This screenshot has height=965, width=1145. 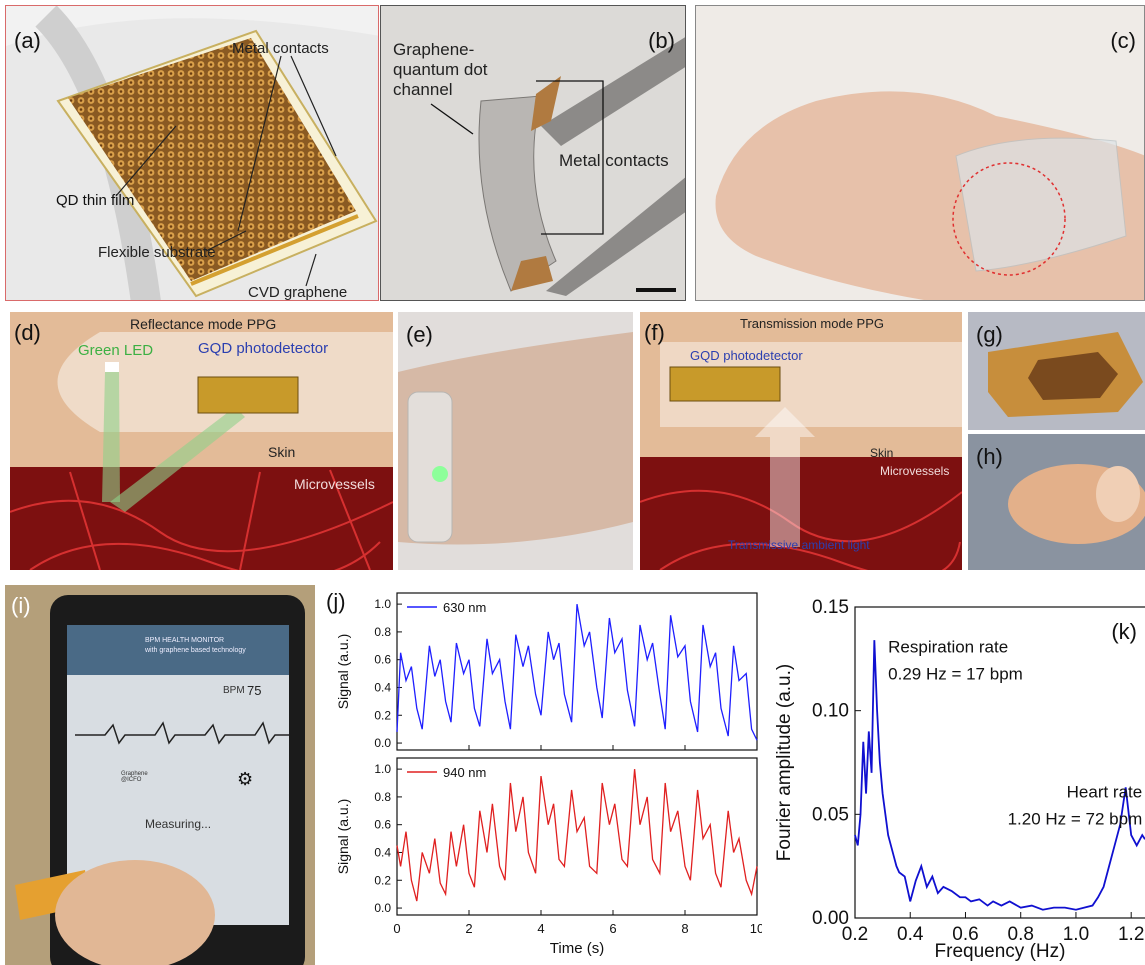 I want to click on y-tick-label: 0.00, so click(x=830, y=918).